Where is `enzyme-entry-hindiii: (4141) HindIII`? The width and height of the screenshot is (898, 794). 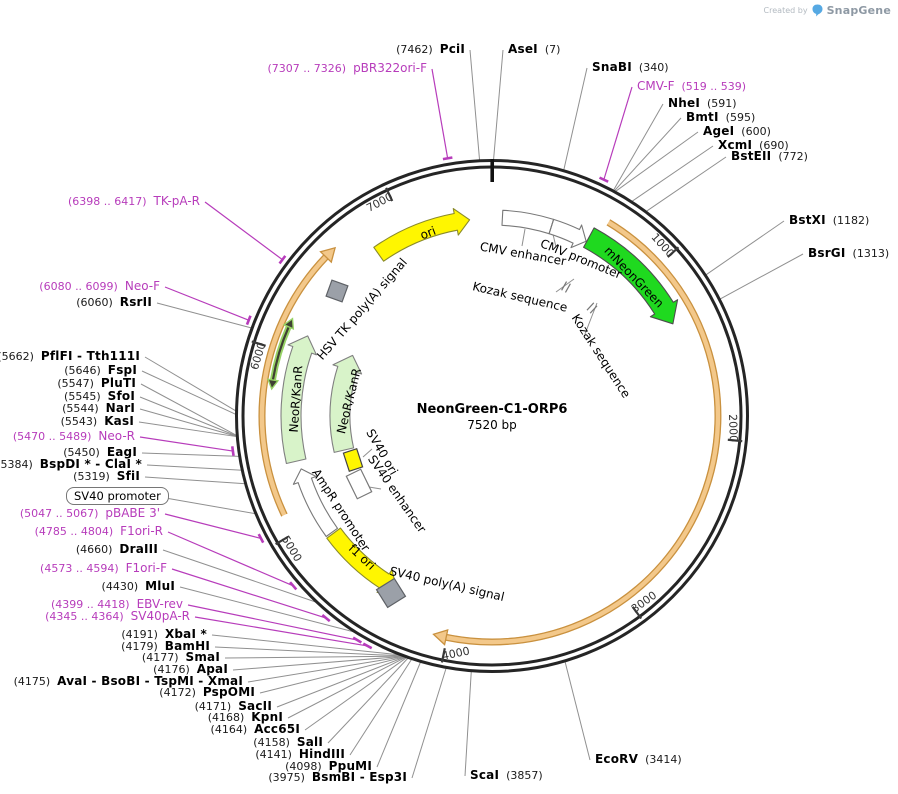
enzyme-entry-hindiii: (4141) HindIII is located at coordinates (300, 754).